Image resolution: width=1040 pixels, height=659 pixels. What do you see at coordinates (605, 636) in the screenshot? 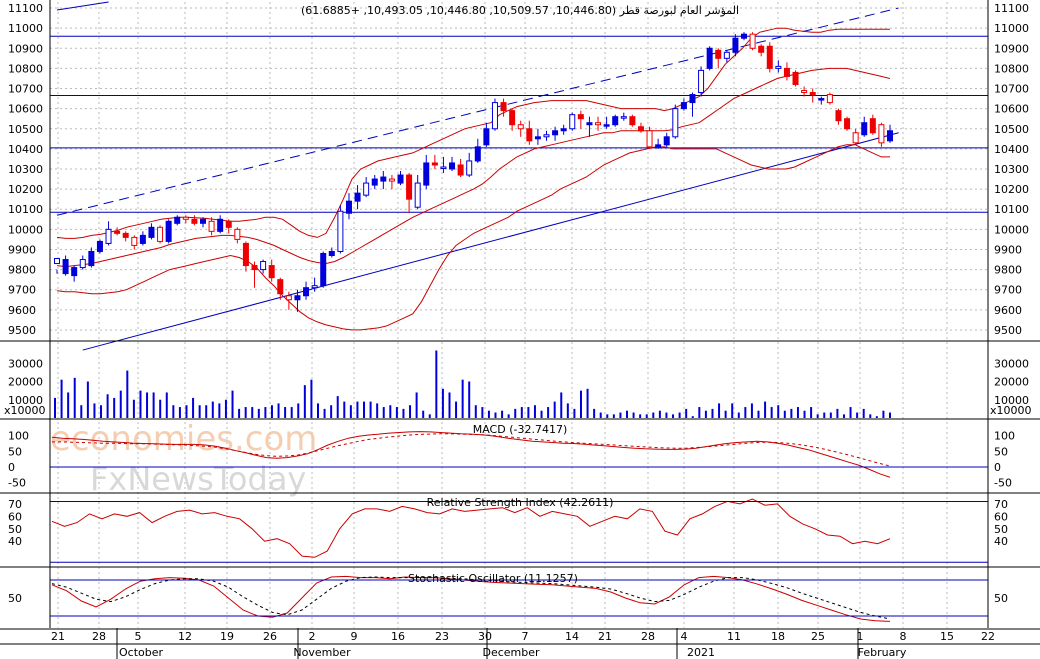
I see `x-tick-label: 21` at bounding box center [605, 636].